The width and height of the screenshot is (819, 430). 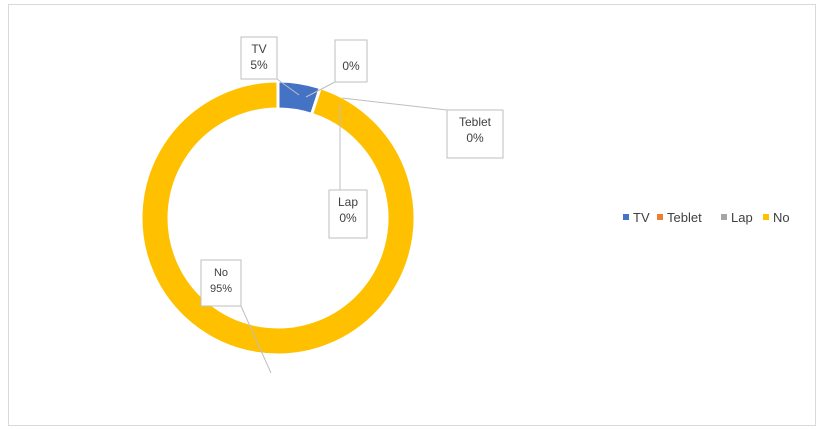 I want to click on label-category: TV, so click(x=258, y=49).